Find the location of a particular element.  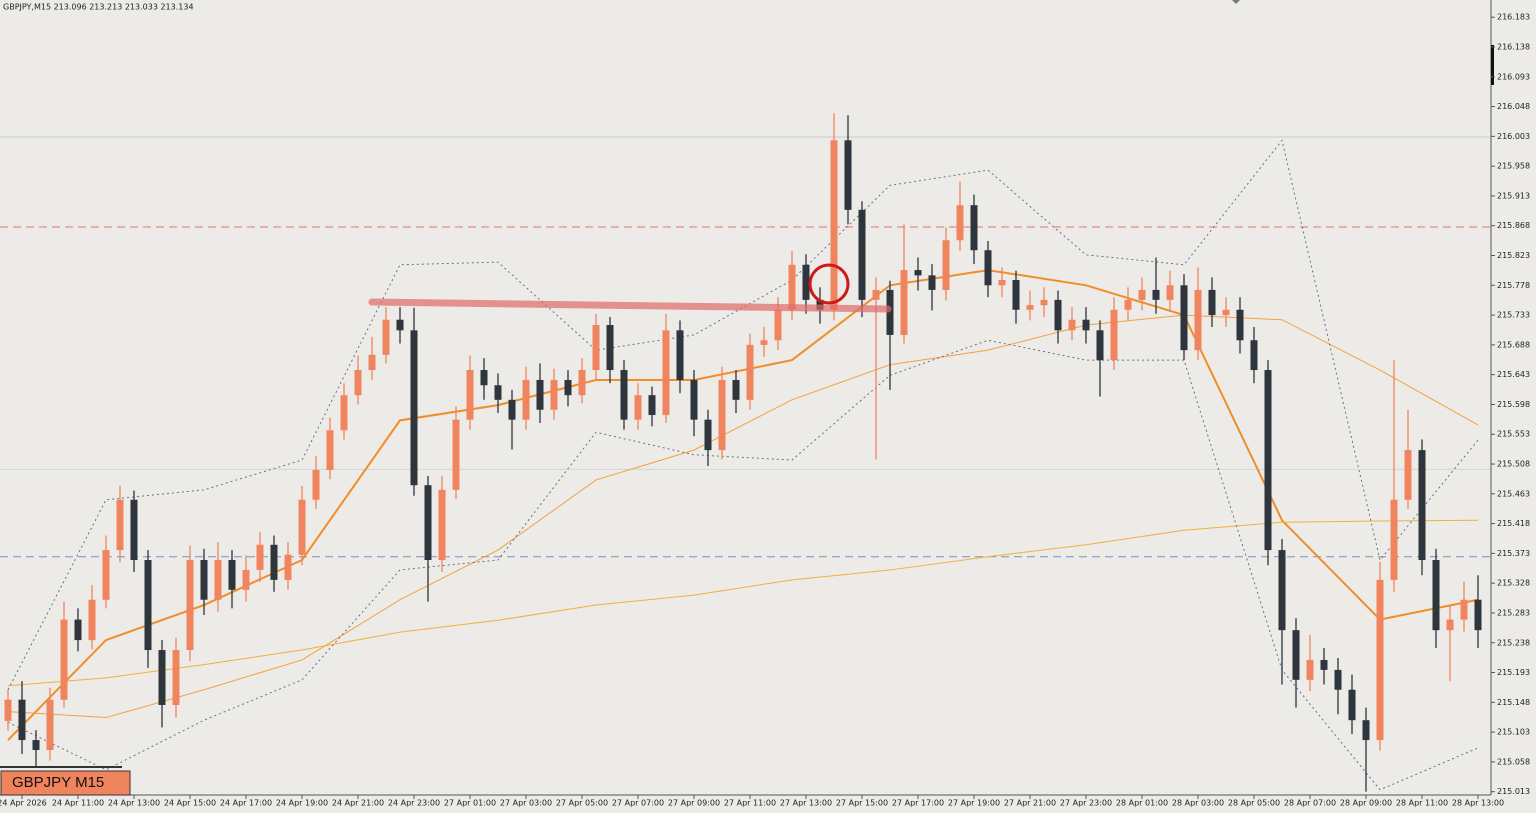

y-tick-label: 215.868 is located at coordinates (1513, 225).